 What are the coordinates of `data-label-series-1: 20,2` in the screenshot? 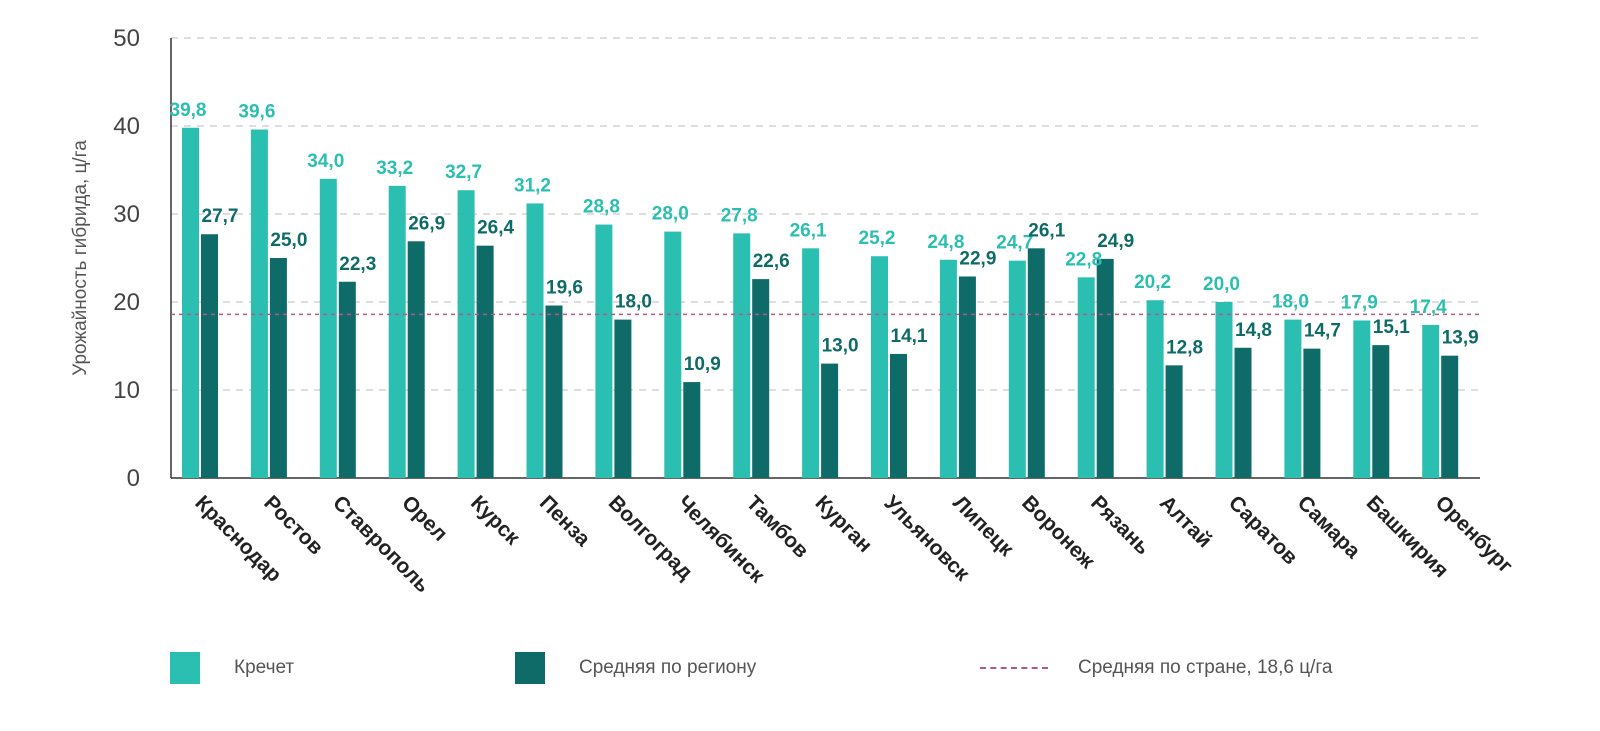 It's located at (1152, 282).